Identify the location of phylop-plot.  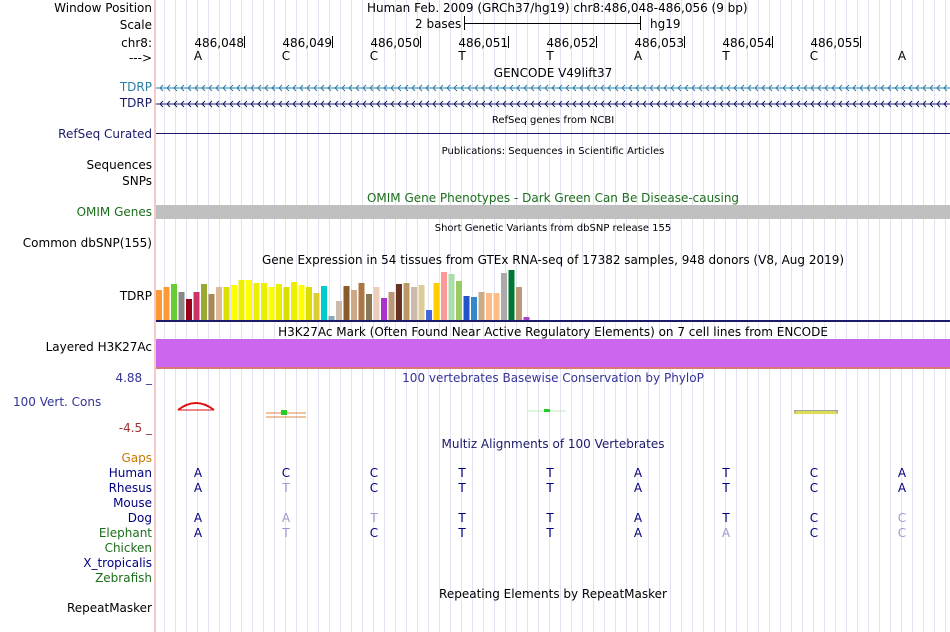
(553, 411).